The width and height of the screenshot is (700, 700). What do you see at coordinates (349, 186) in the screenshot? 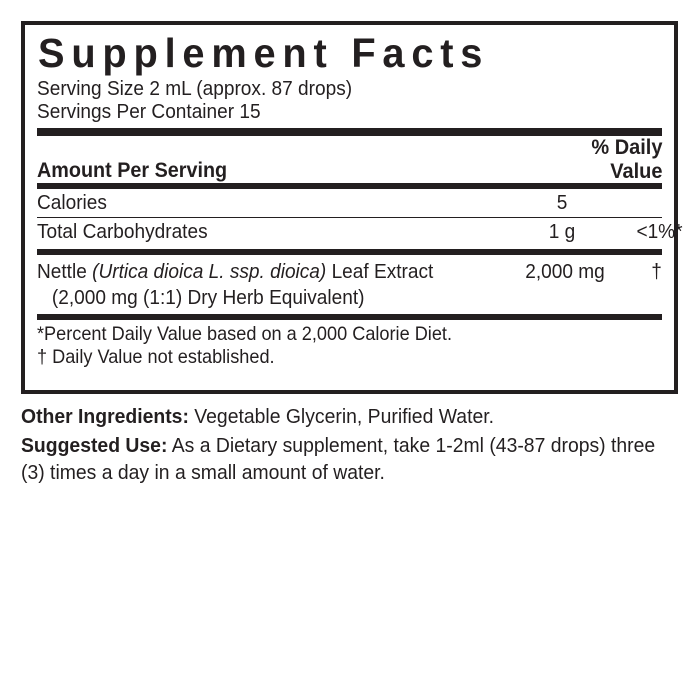
I see `divider-below-header` at bounding box center [349, 186].